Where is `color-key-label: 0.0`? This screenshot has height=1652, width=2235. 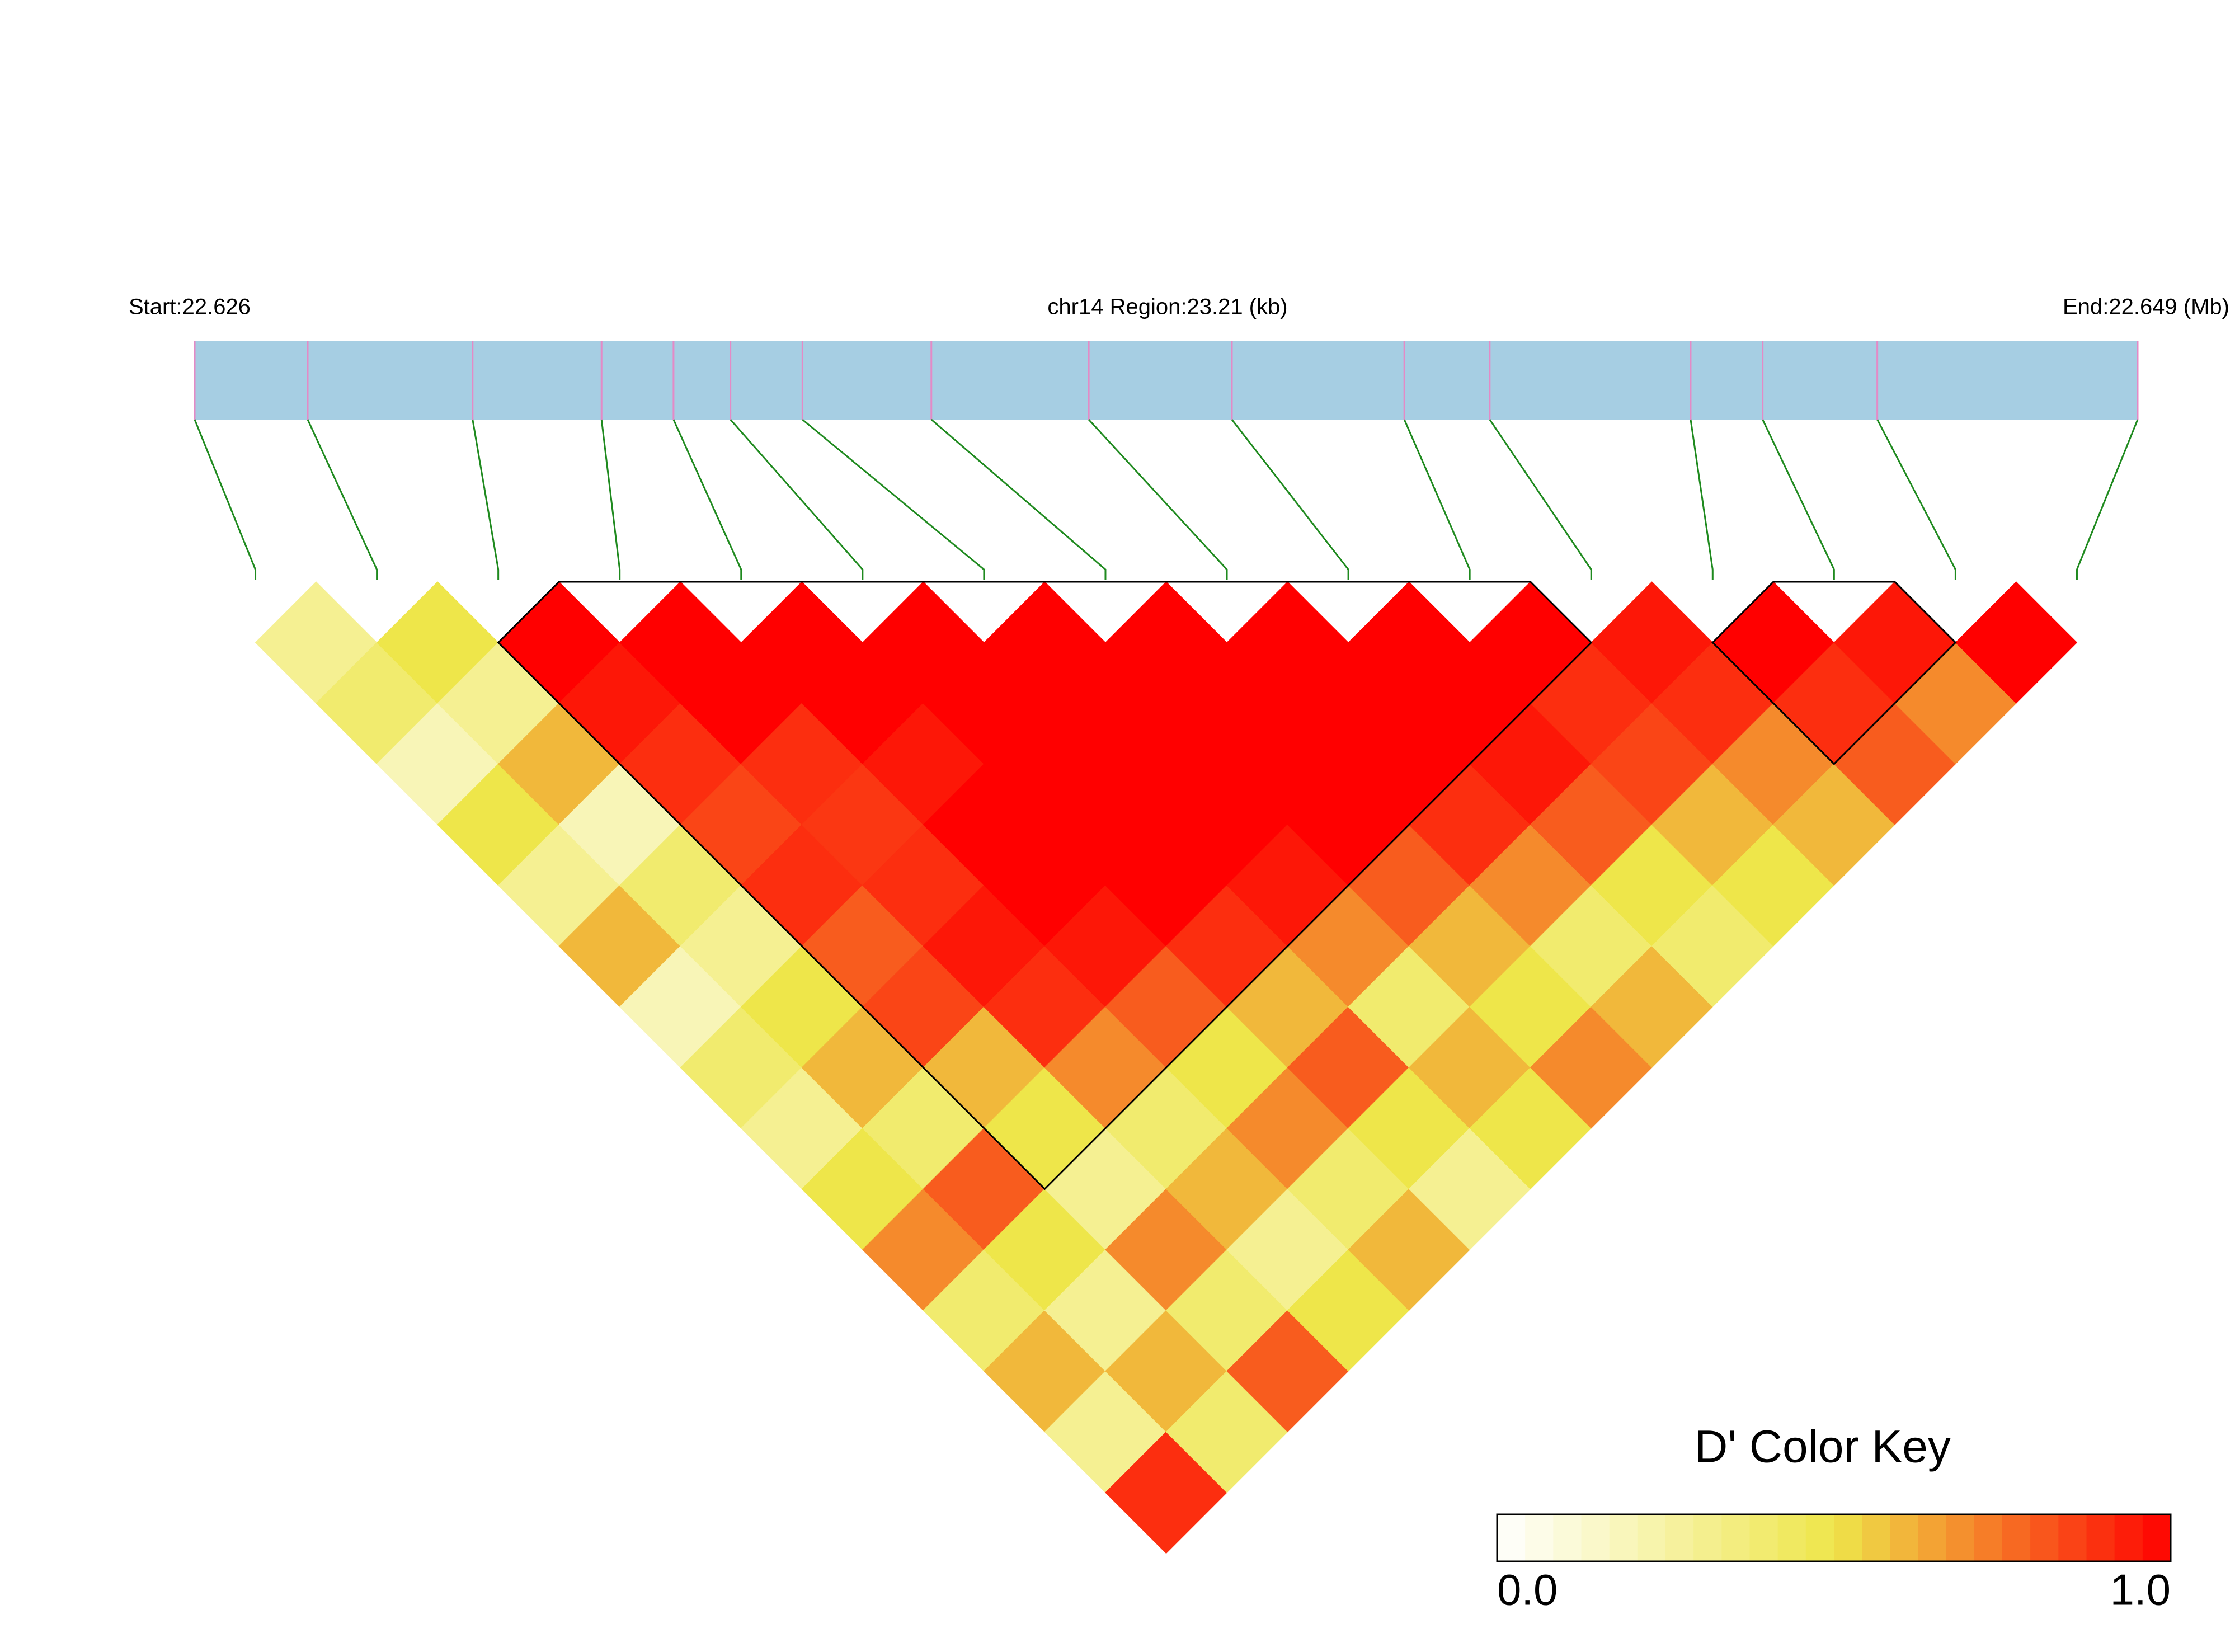 color-key-label: 0.0 is located at coordinates (1527, 1590).